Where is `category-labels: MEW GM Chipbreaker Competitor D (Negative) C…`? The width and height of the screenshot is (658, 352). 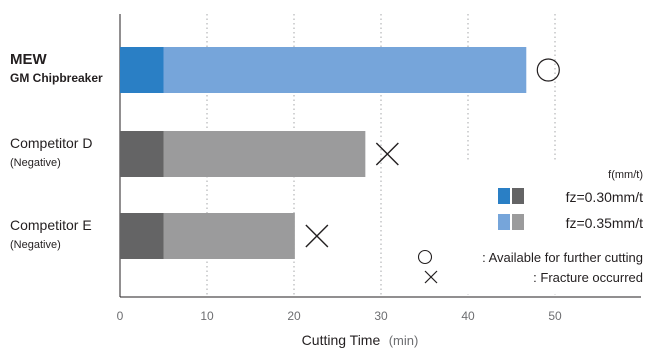 category-labels: MEW GM Chipbreaker Competitor D (Negative) C… is located at coordinates (56, 151).